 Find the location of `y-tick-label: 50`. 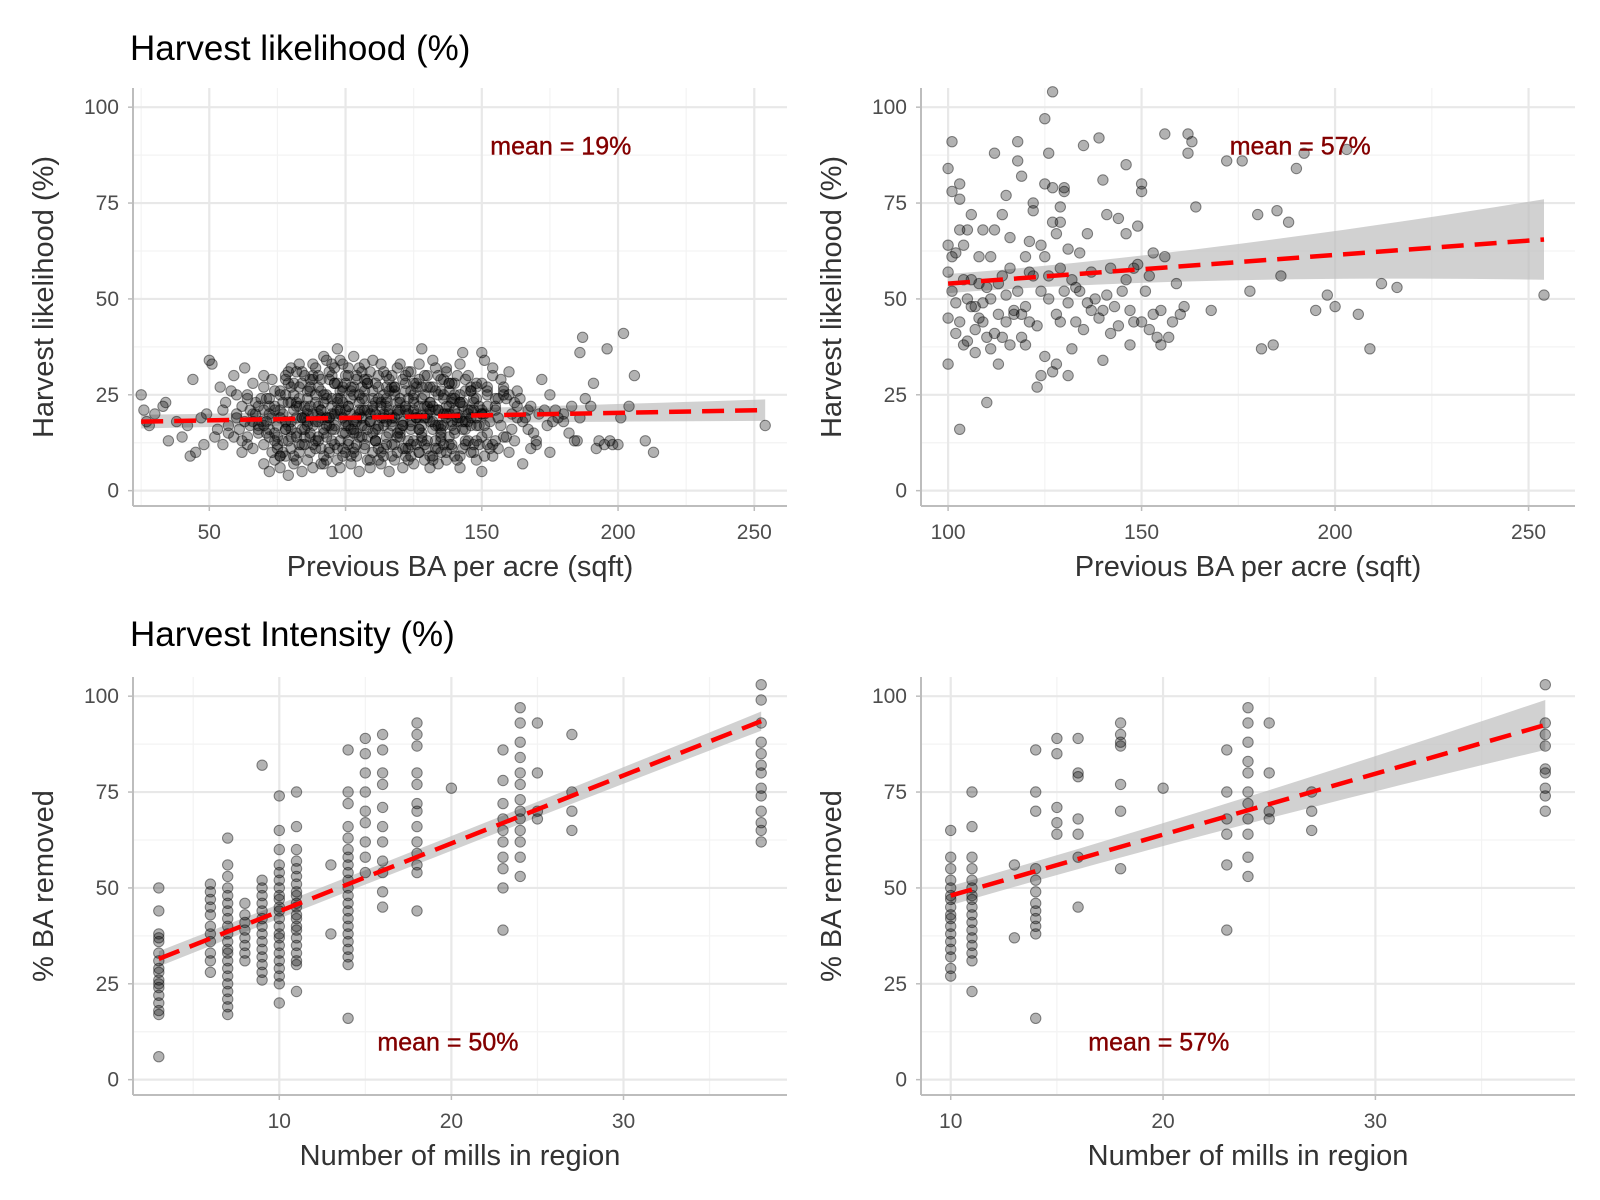

y-tick-label: 50 is located at coordinates (107, 888).